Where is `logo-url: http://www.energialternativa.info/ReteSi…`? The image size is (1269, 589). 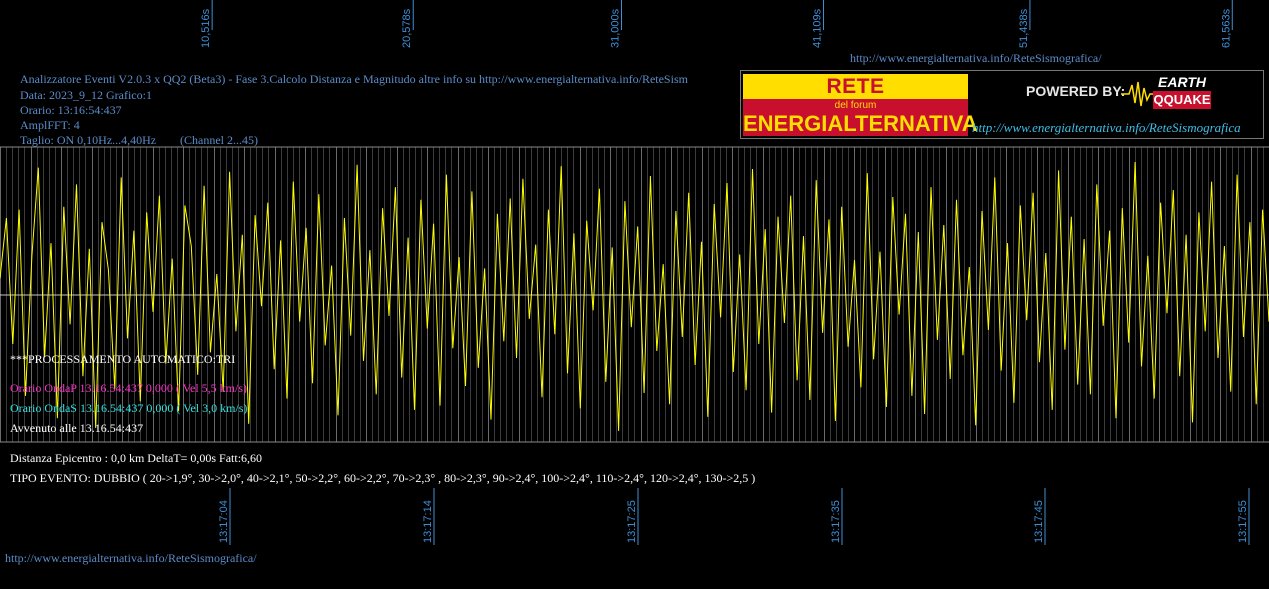 logo-url: http://www.energialternativa.info/ReteSi… is located at coordinates (1106, 127).